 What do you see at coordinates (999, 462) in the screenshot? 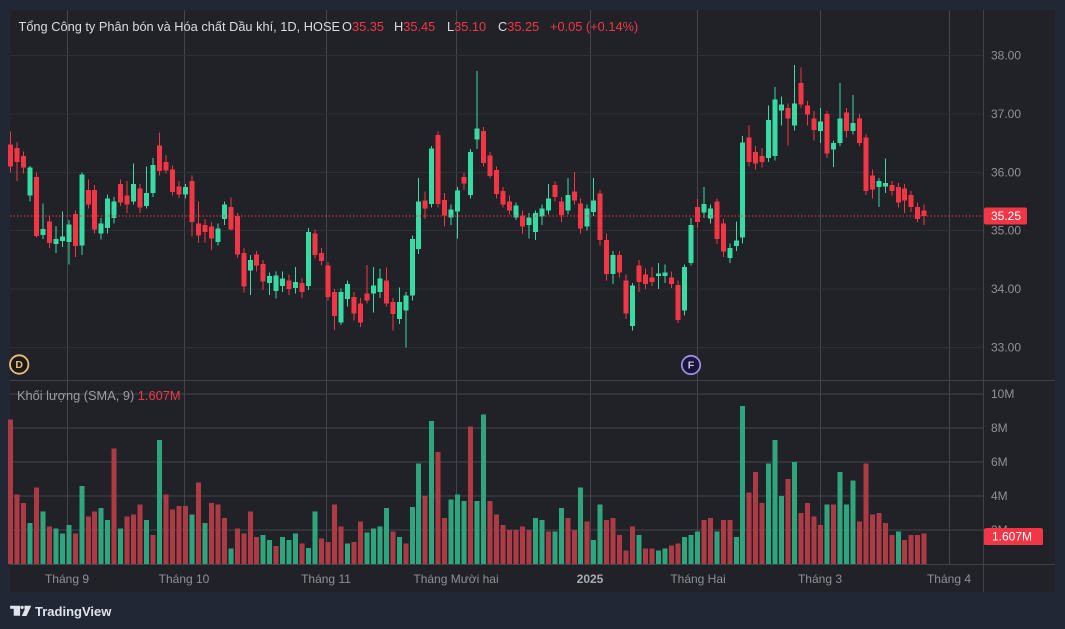
I see `svg-text: 6M` at bounding box center [999, 462].